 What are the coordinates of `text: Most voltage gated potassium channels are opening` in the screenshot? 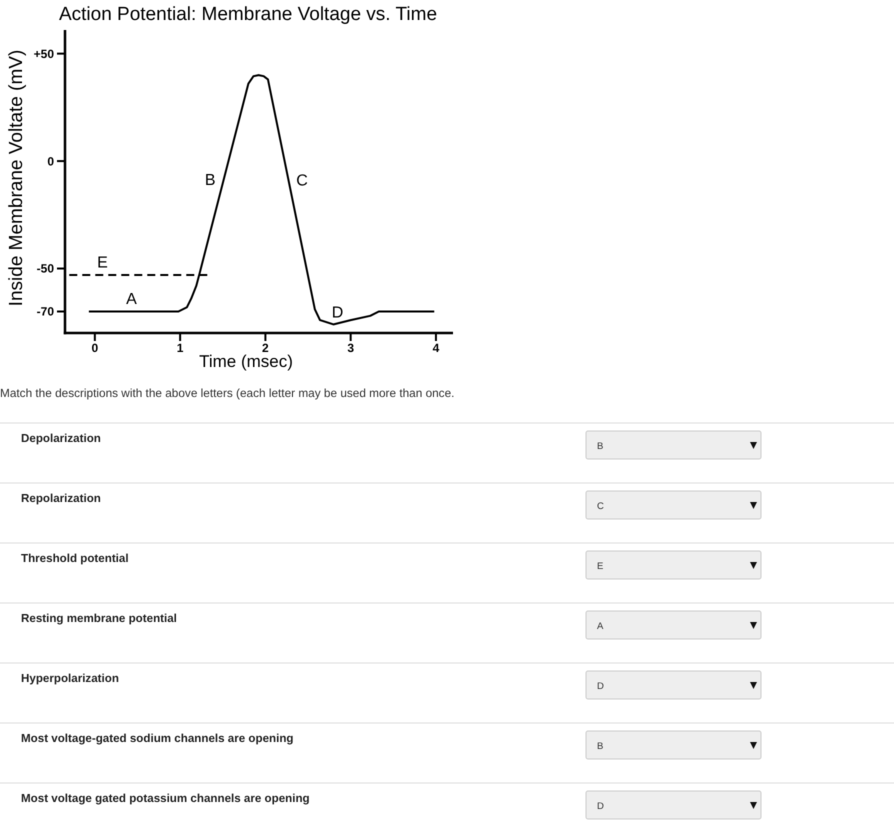 It's located at (165, 798).